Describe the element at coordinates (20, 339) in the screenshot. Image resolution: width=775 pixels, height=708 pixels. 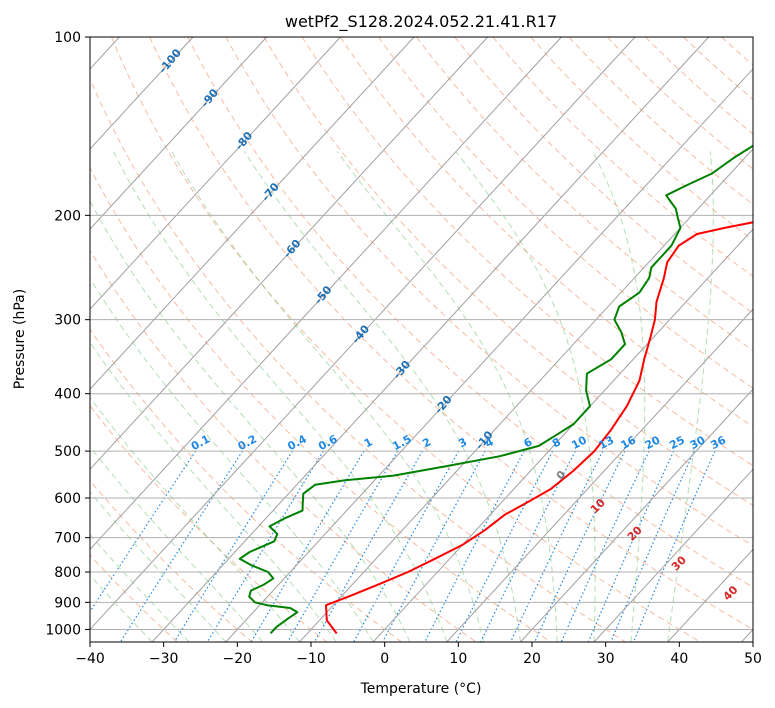
I see `y-axis-label: Pressure (hPa)` at that location.